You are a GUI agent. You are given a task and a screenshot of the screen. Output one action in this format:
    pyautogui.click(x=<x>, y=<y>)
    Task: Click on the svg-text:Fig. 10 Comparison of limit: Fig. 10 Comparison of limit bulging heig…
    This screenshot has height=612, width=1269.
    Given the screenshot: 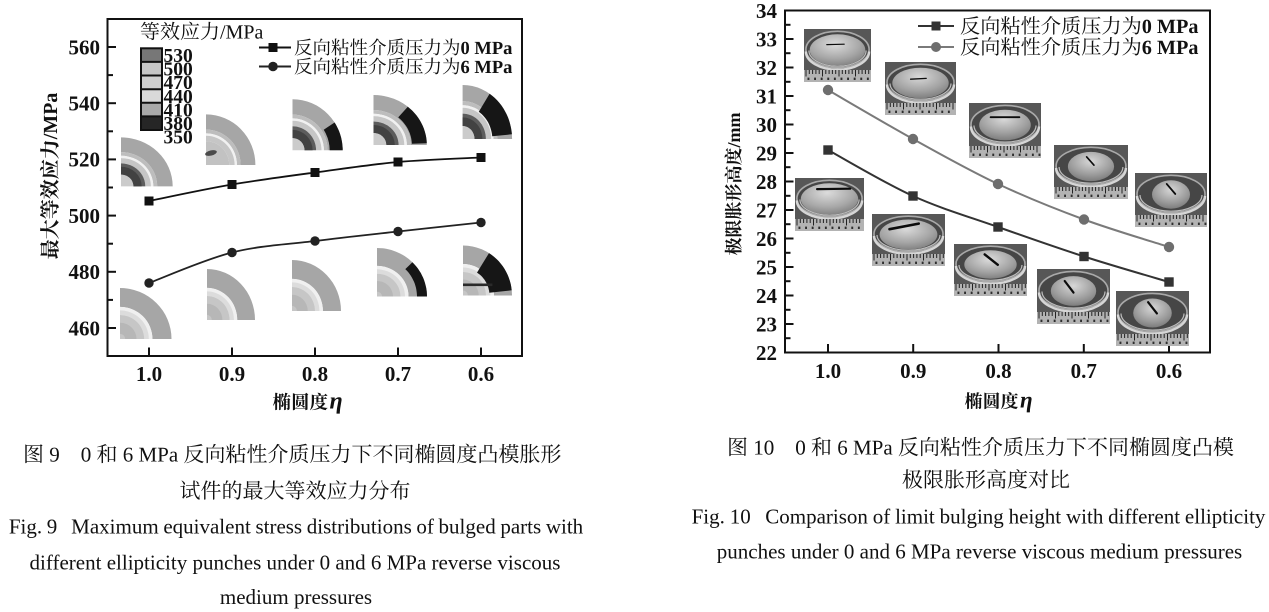 What is the action you would take?
    pyautogui.click(x=979, y=517)
    